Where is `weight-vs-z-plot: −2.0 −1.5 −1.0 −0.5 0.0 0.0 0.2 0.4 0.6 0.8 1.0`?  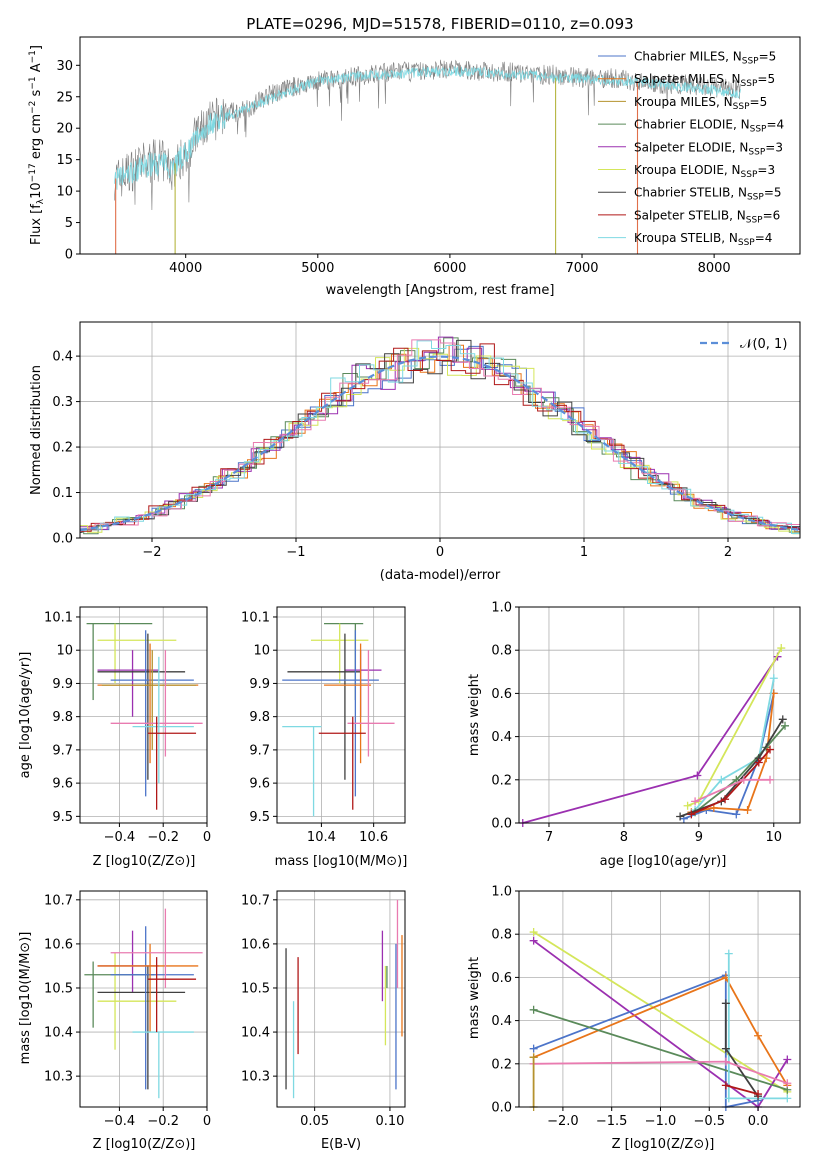 weight-vs-z-plot: −2.0 −1.5 −1.0 −0.5 0.0 0.0 0.2 0.4 0.6 0.8 1.0 is located at coordinates (646, 1007).